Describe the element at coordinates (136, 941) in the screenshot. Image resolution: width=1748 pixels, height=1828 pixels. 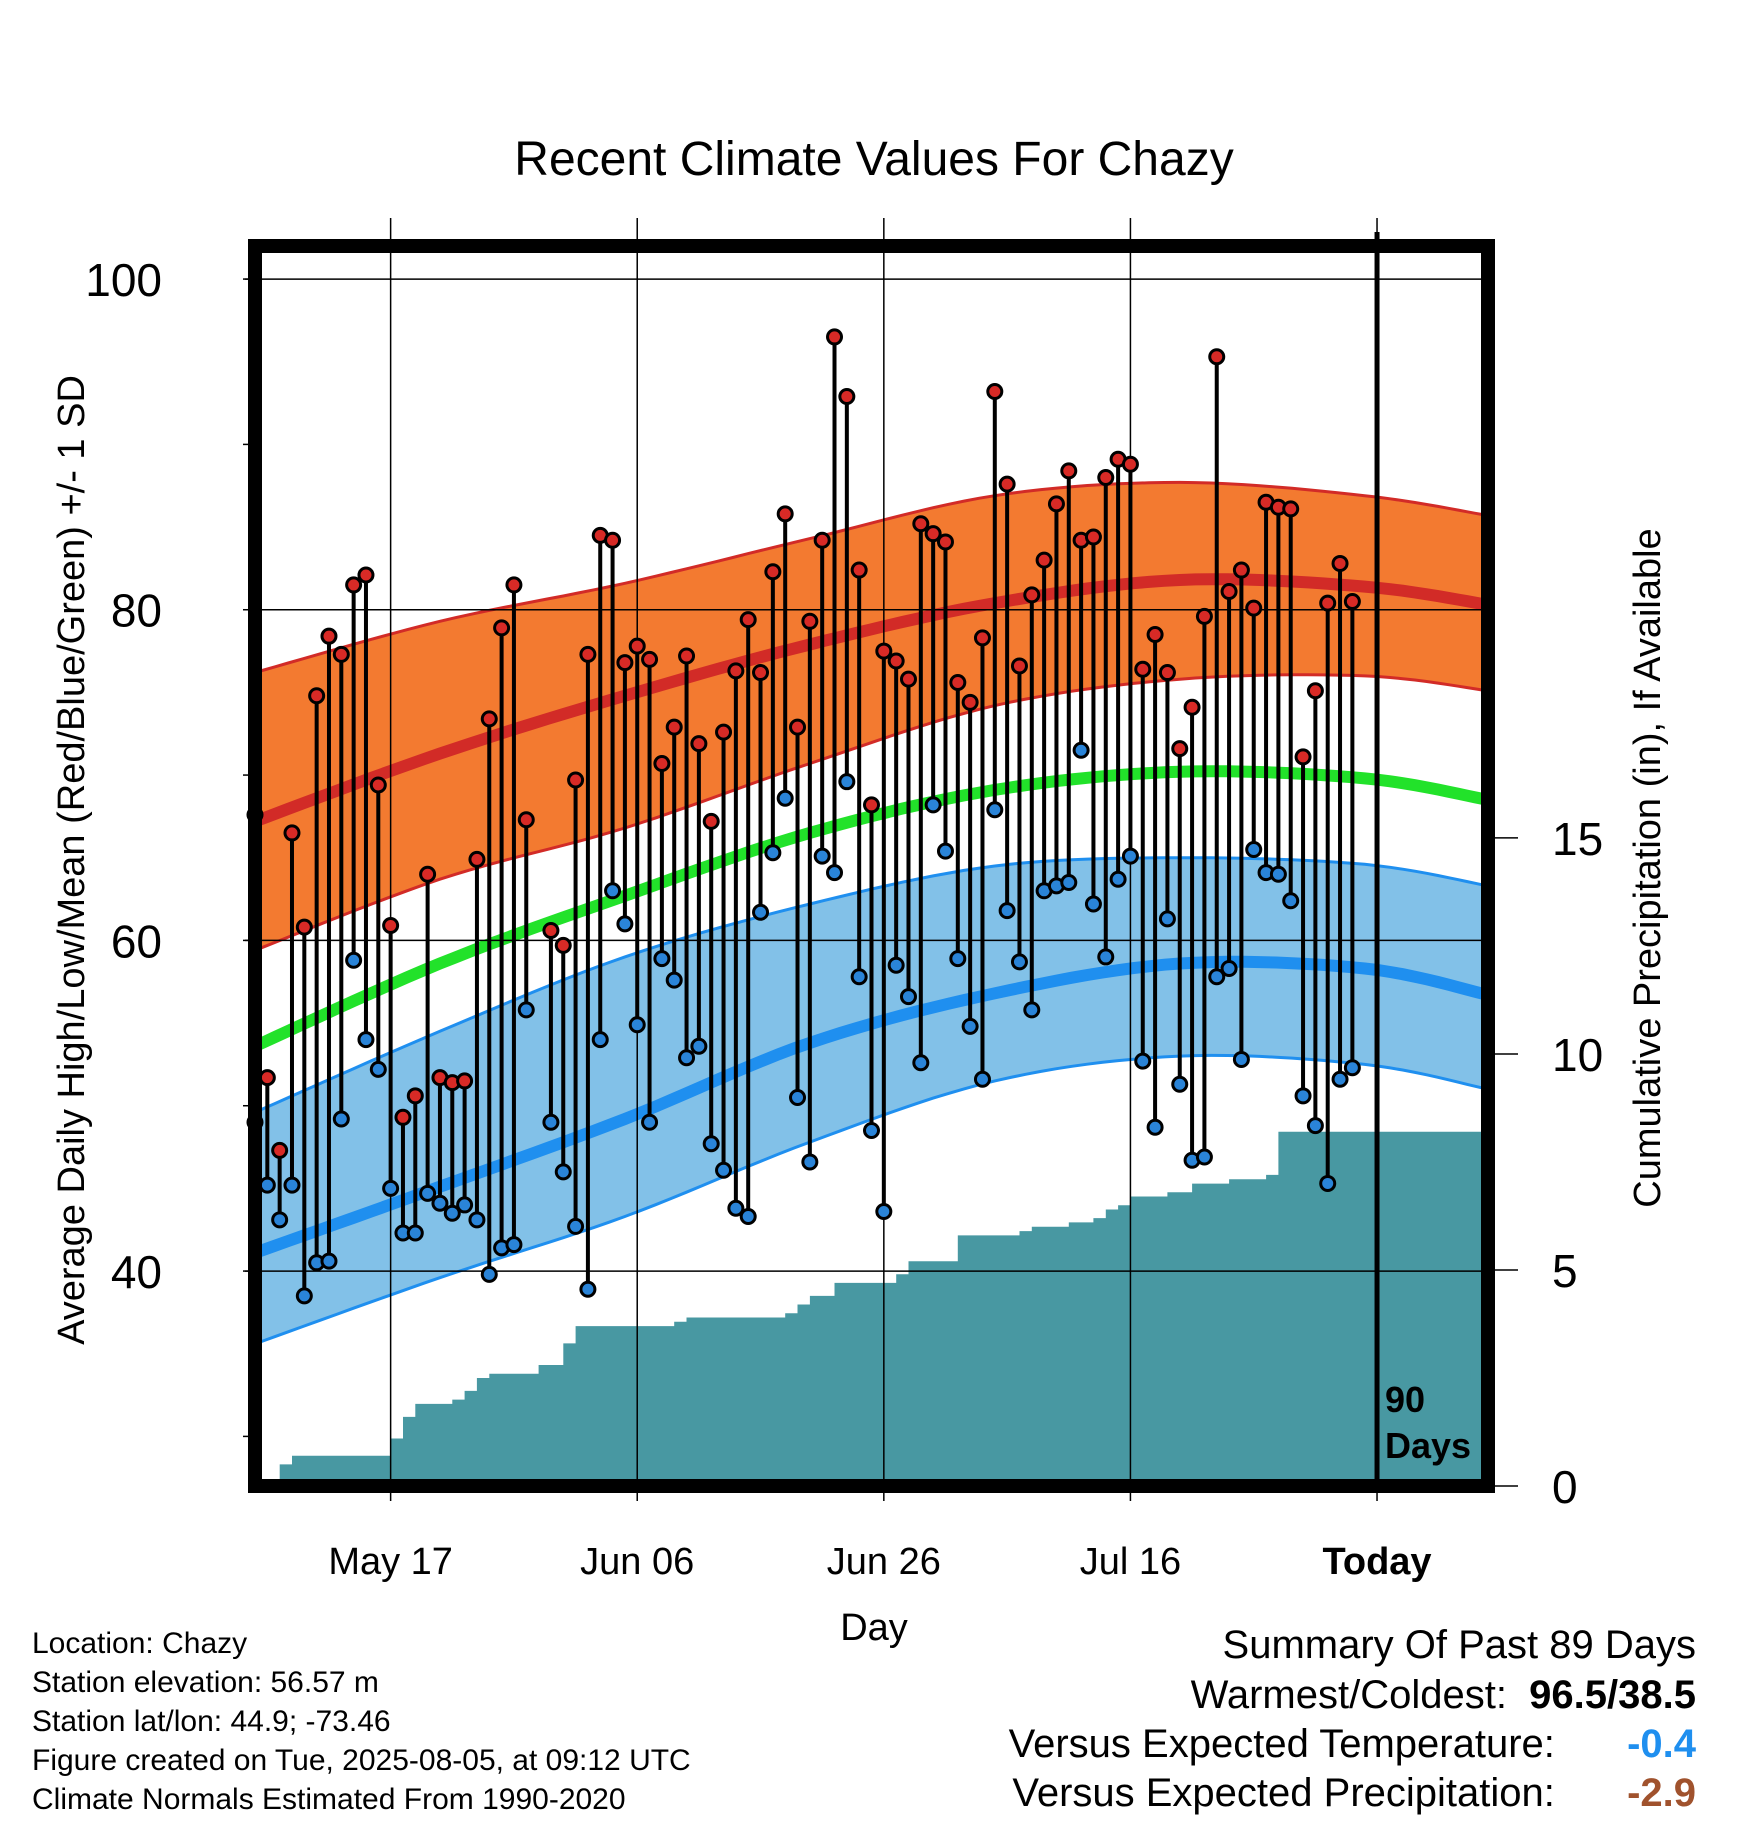
I see `y-tick-label: 60` at that location.